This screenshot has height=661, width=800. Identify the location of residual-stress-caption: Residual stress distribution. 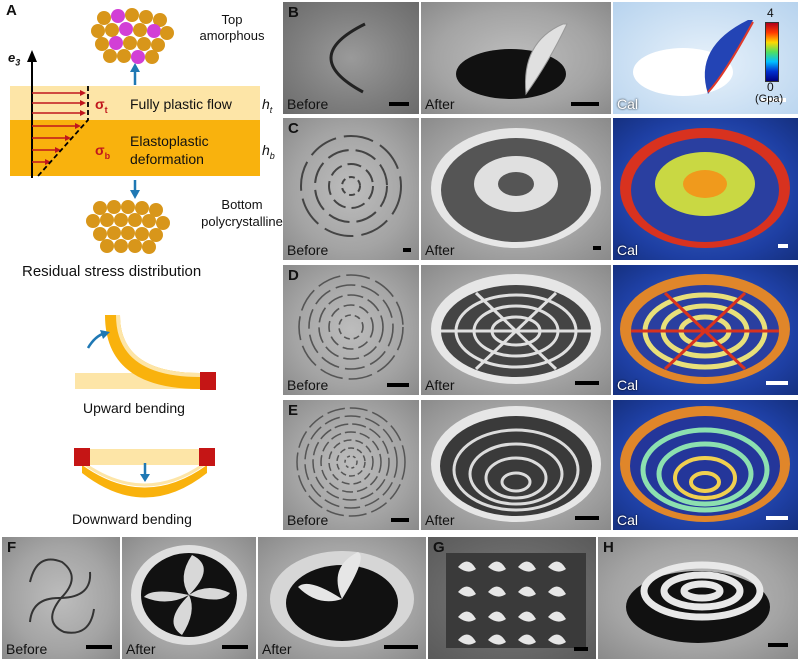
(112, 271).